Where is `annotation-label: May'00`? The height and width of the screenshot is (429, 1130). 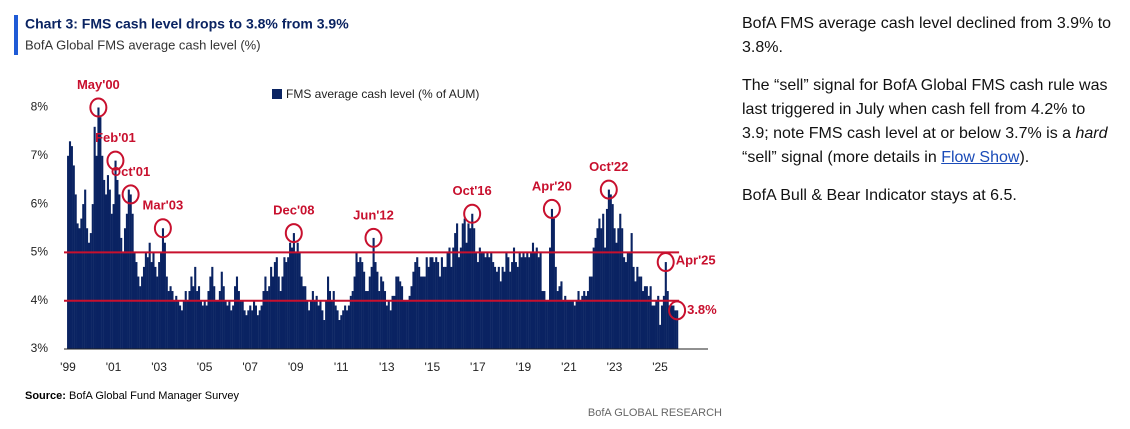
annotation-label: May'00 is located at coordinates (98, 84).